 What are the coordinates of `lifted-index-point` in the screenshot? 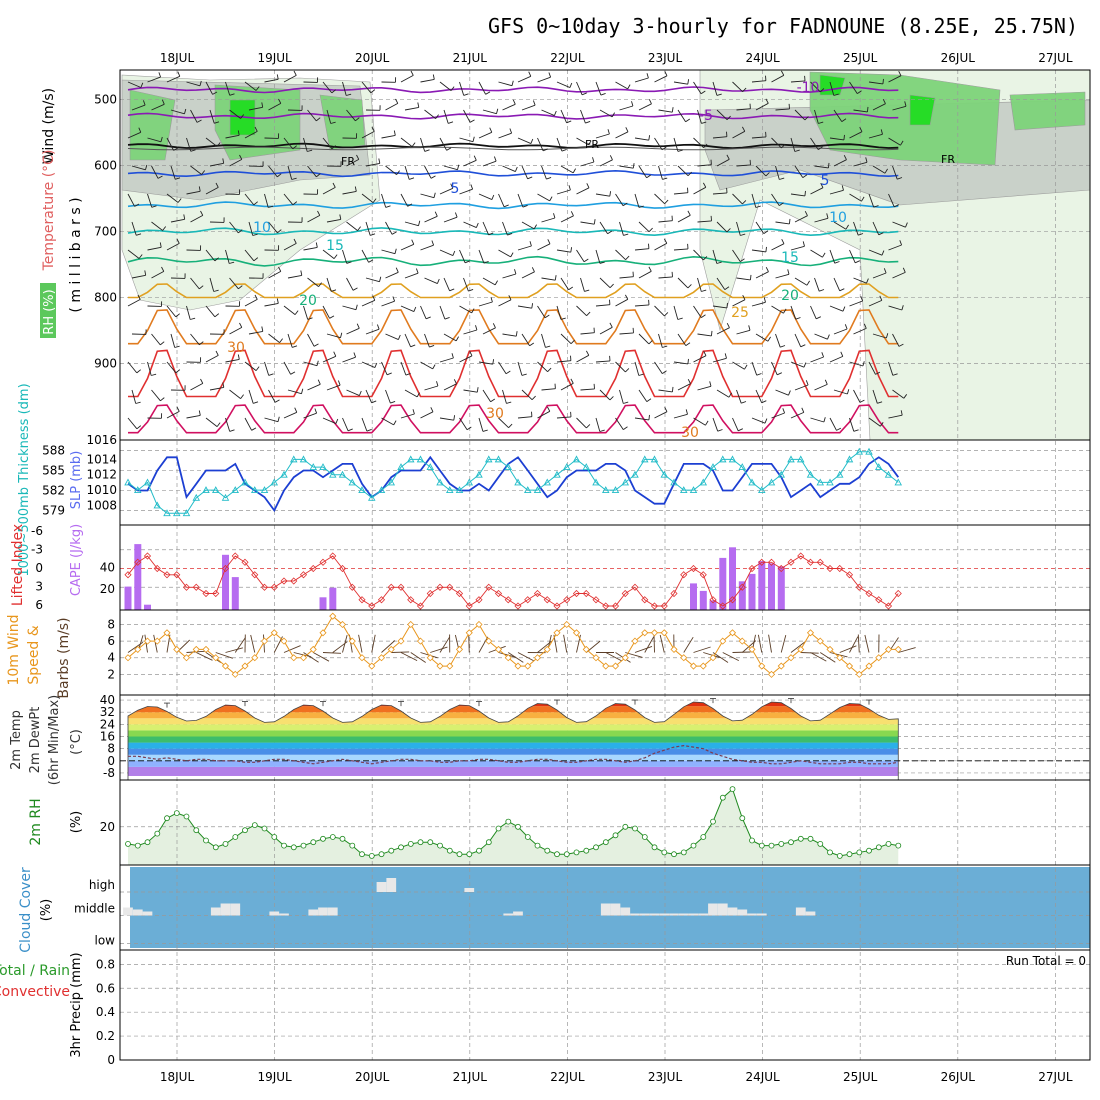 It's located at (157, 568).